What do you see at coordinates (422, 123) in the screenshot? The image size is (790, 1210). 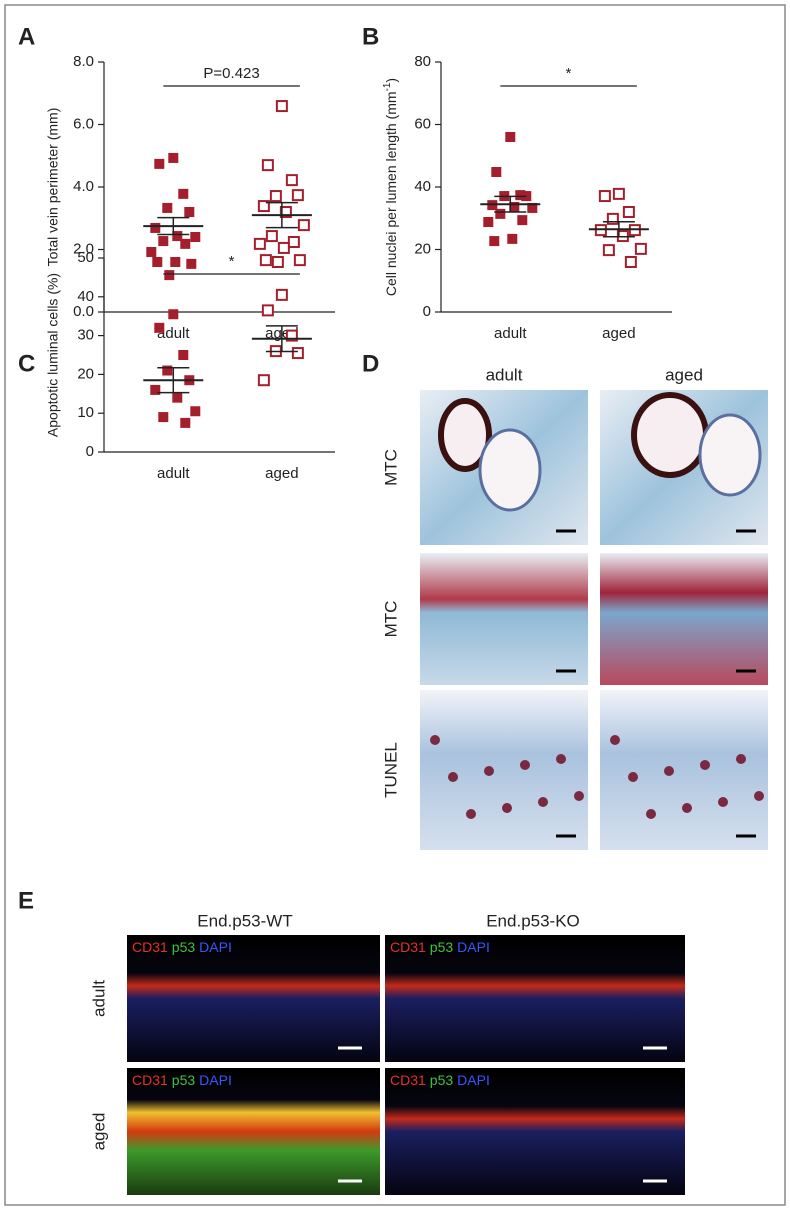 I see `y-tick-label: 60` at bounding box center [422, 123].